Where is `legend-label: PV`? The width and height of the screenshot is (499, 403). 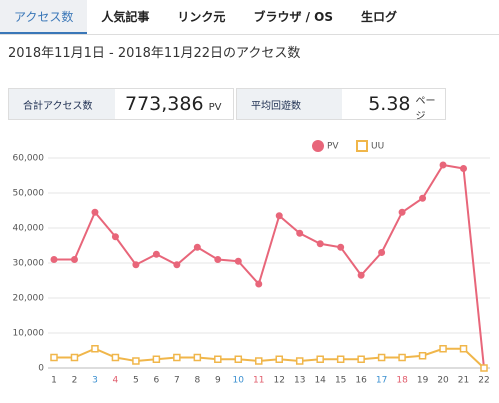 legend-label: PV is located at coordinates (333, 147).